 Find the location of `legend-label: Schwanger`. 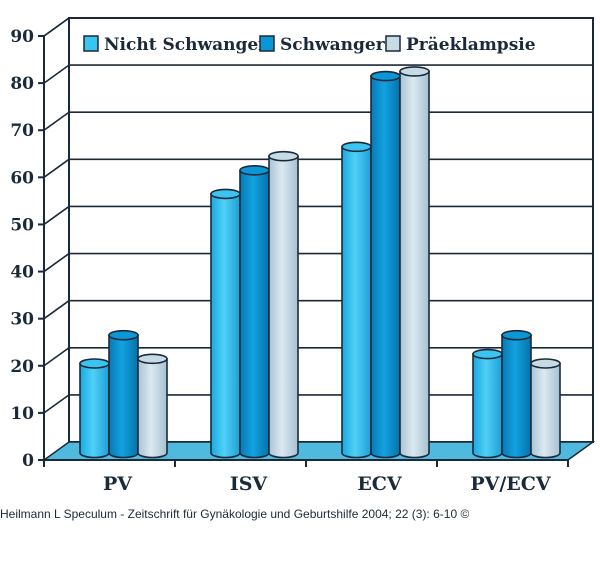

legend-label: Schwanger is located at coordinates (333, 45).